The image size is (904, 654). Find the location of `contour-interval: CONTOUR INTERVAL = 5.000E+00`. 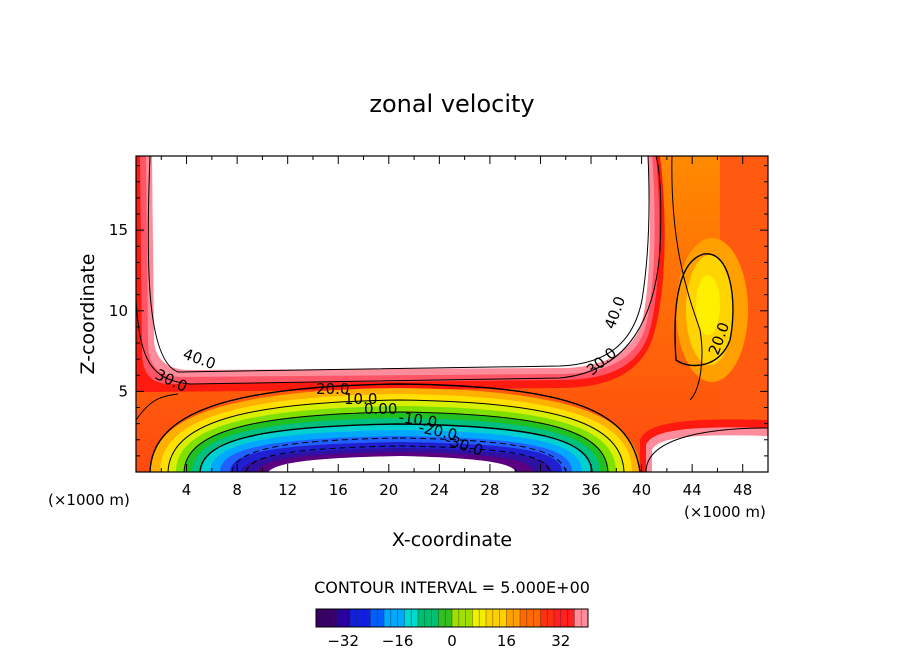

contour-interval: CONTOUR INTERVAL = 5.000E+00 is located at coordinates (452, 587).